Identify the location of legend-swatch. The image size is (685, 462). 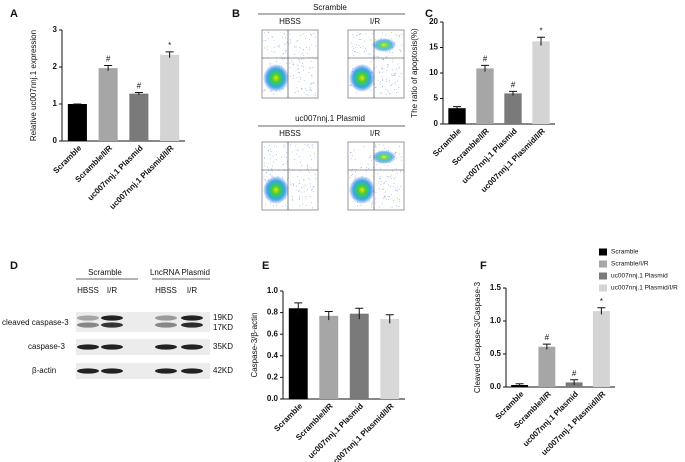
(603, 252).